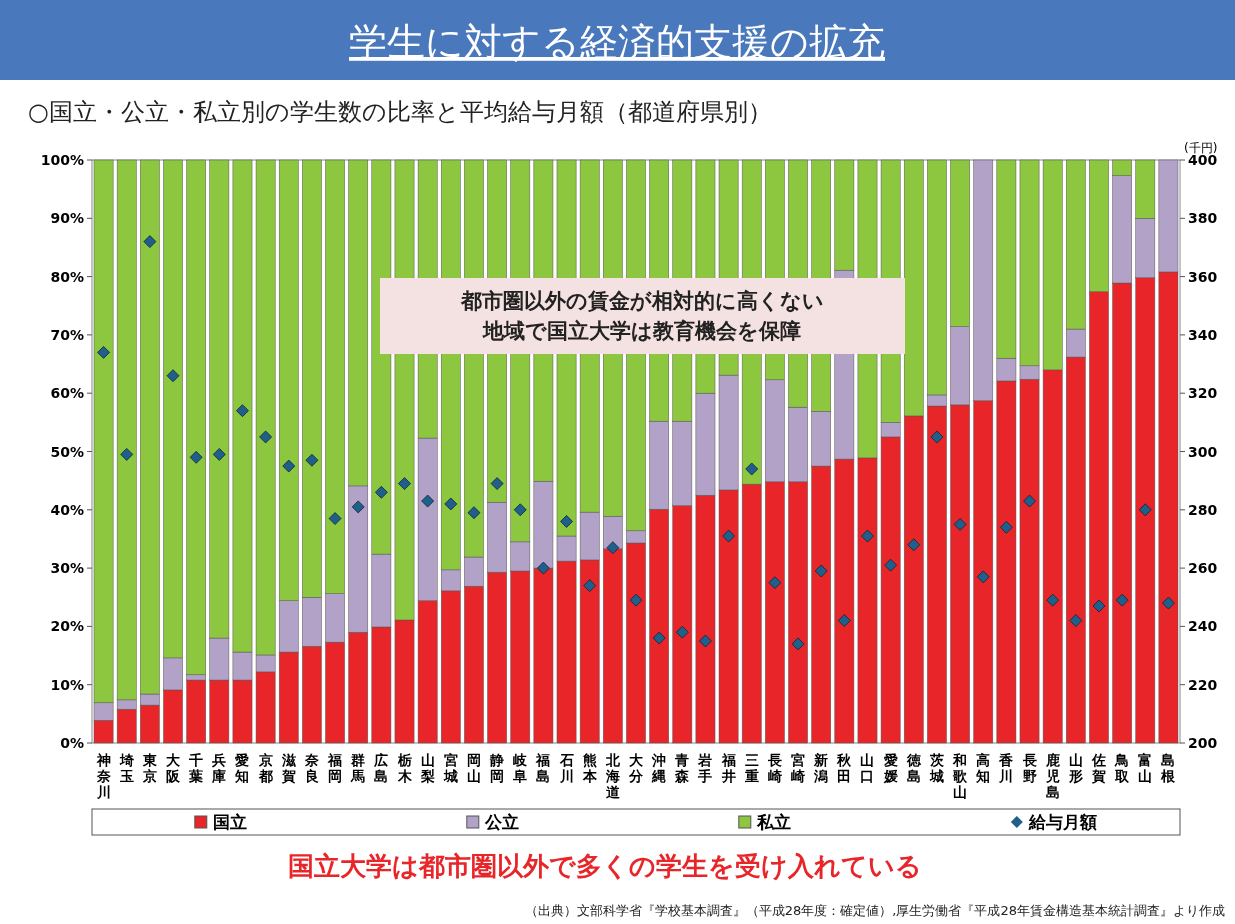  I want to click on y-tick-label: 30%, so click(67, 568).